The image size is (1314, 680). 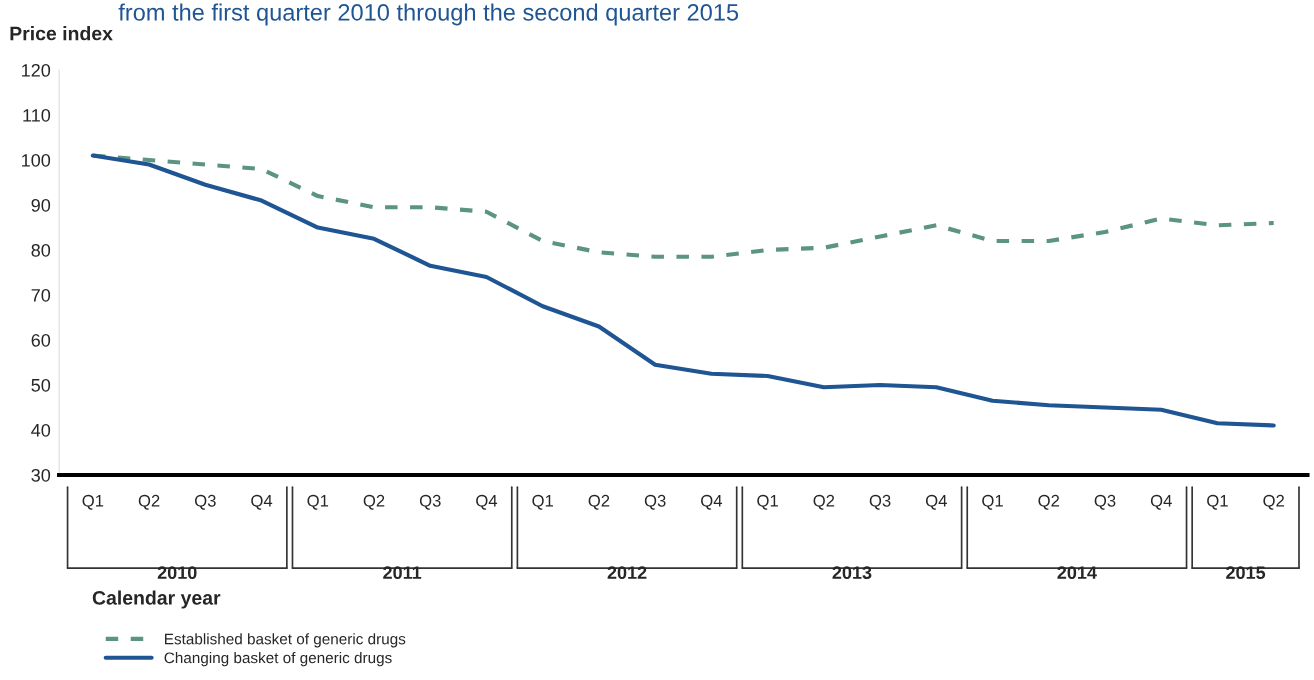 I want to click on y-tick-label: 60, so click(x=41, y=340).